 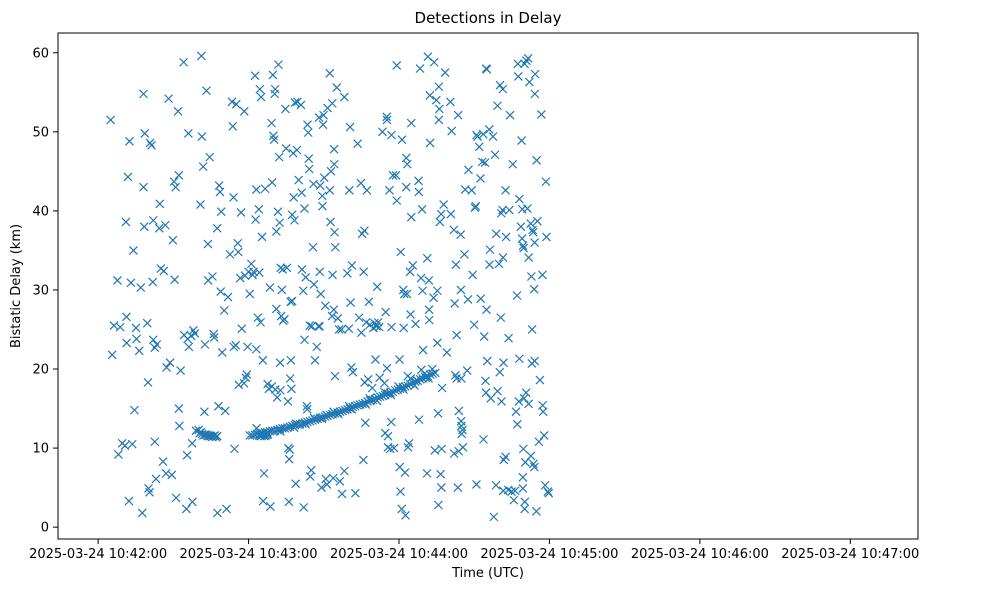 I want to click on x-tick-label: 2025-03-24 10:44:00, so click(x=399, y=554).